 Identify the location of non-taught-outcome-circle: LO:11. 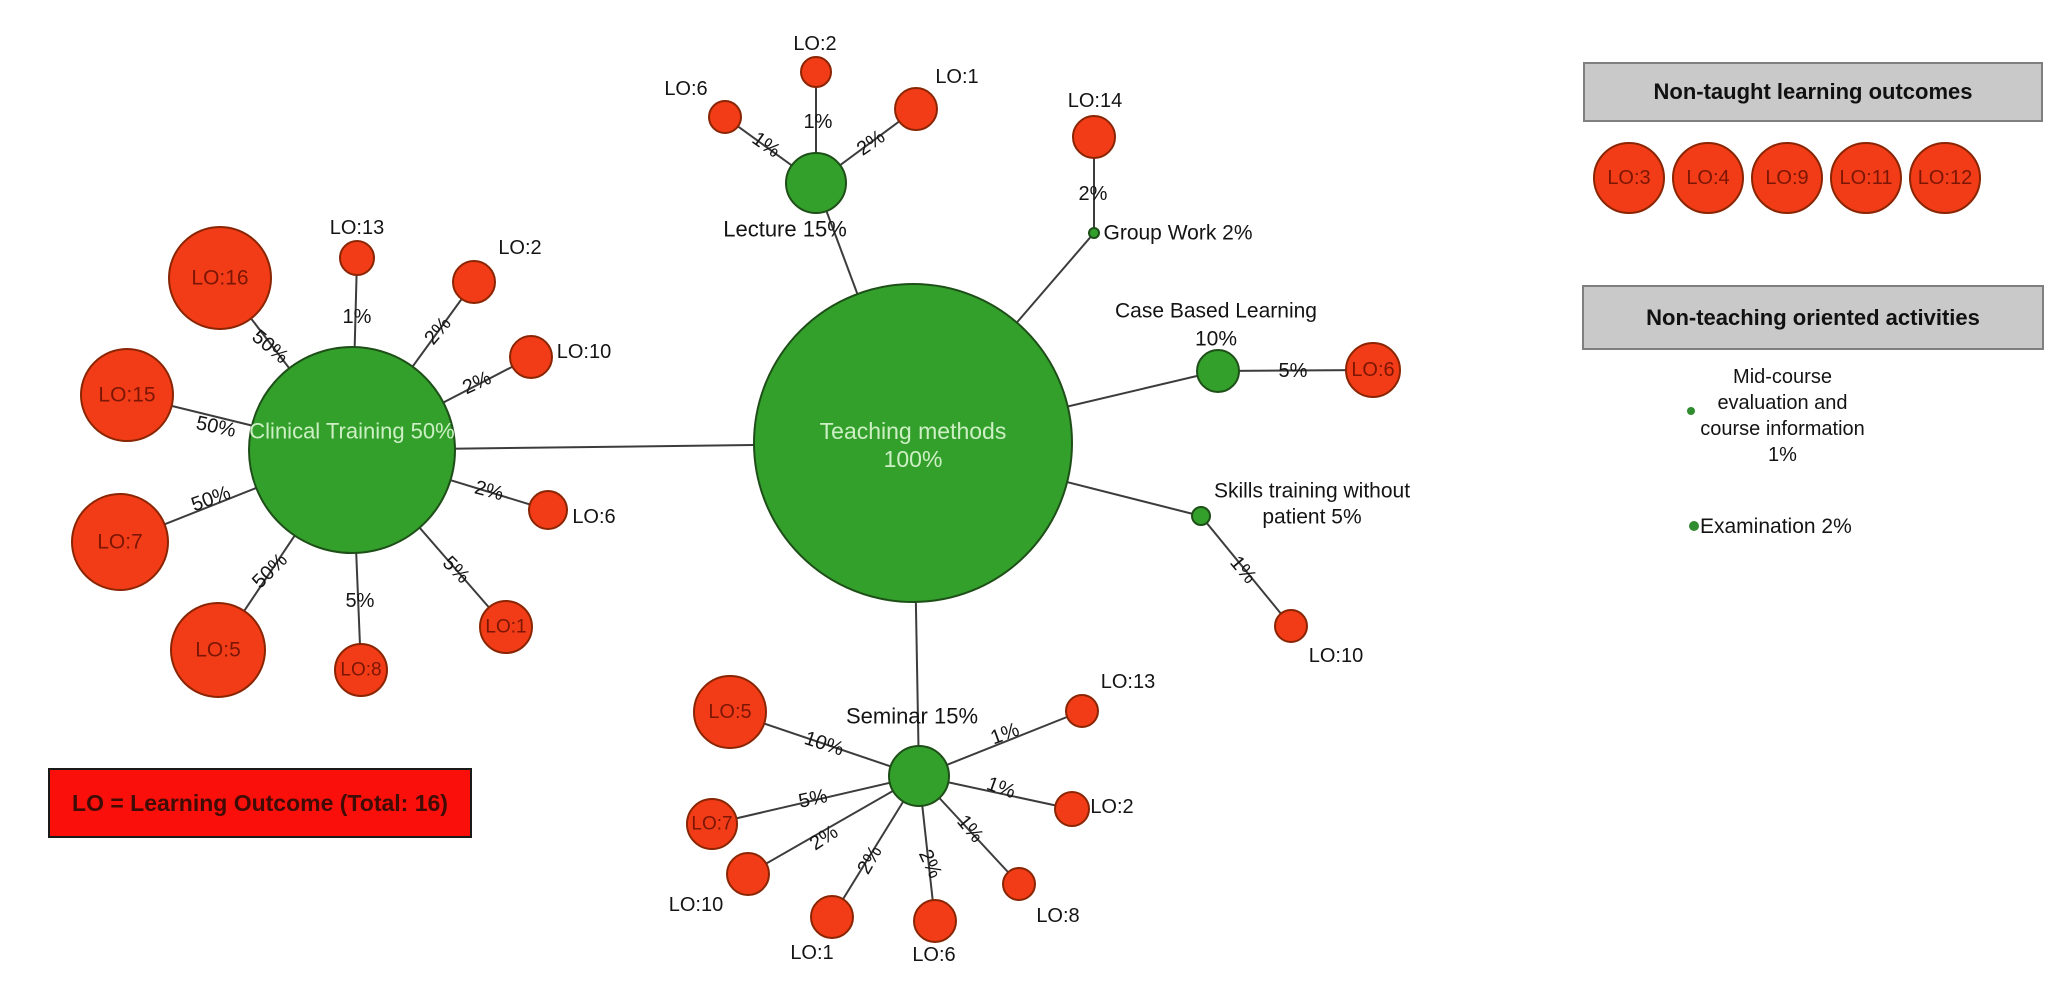
(1866, 178).